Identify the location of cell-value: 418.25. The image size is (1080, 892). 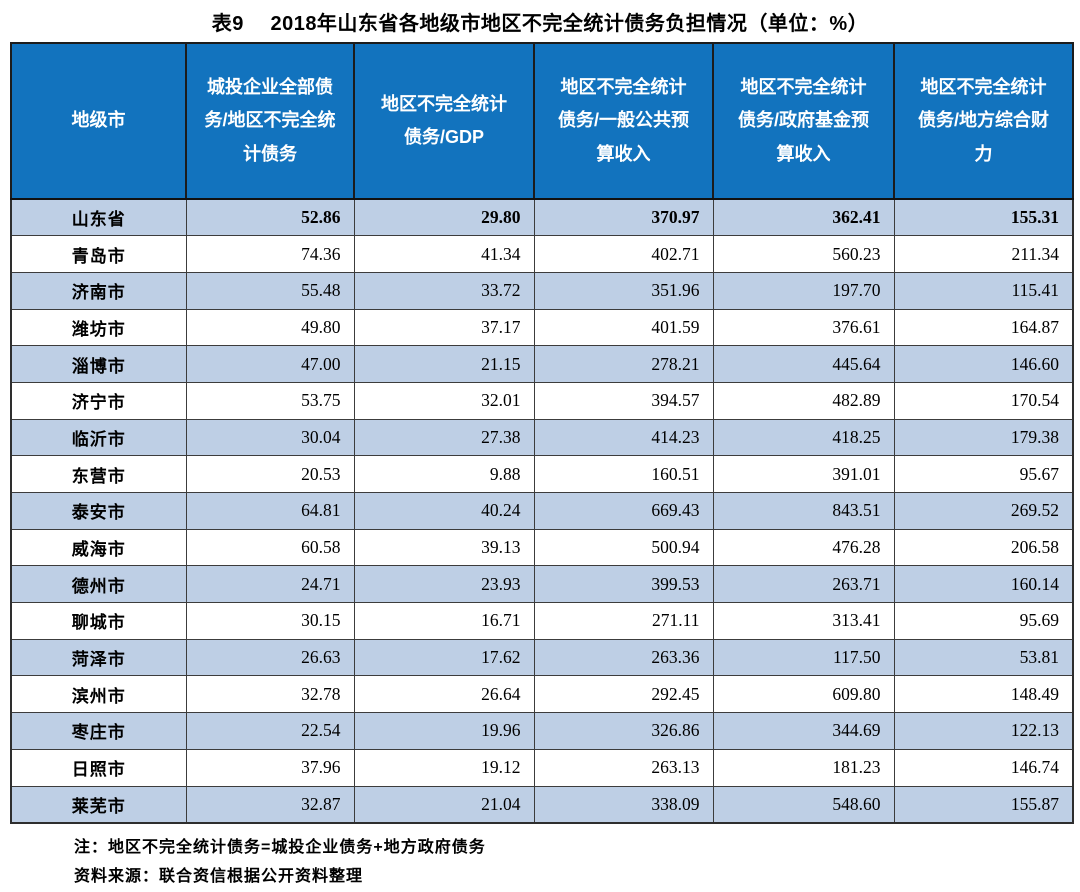
(803, 437).